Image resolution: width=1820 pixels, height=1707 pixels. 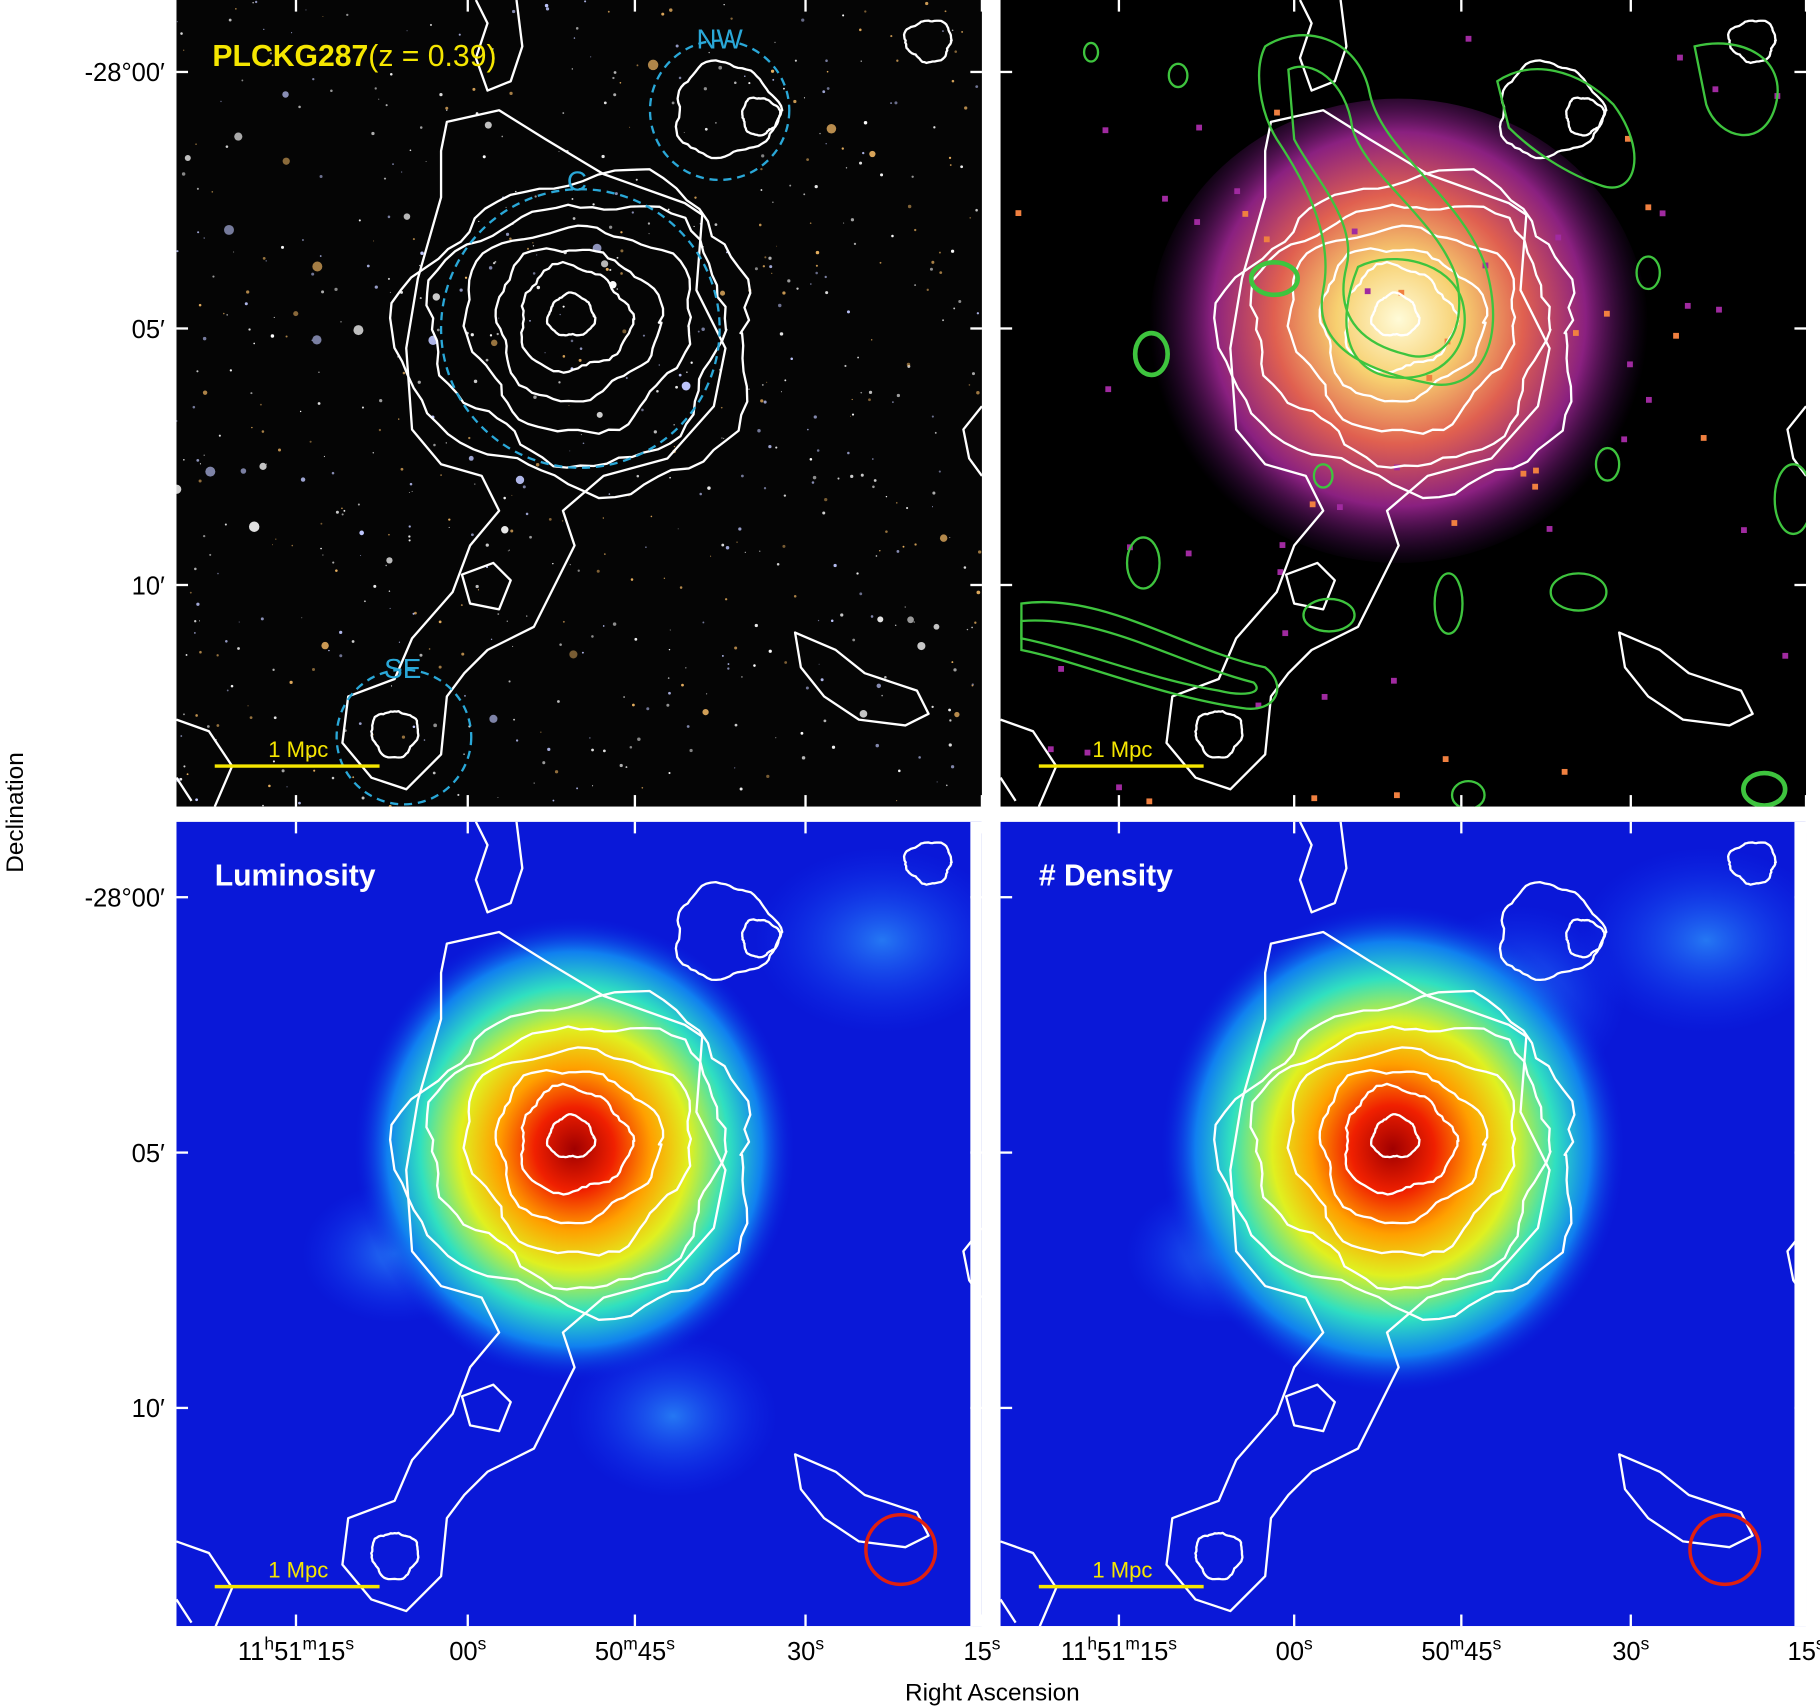 What do you see at coordinates (719, 110) in the screenshot?
I see `region-nw` at bounding box center [719, 110].